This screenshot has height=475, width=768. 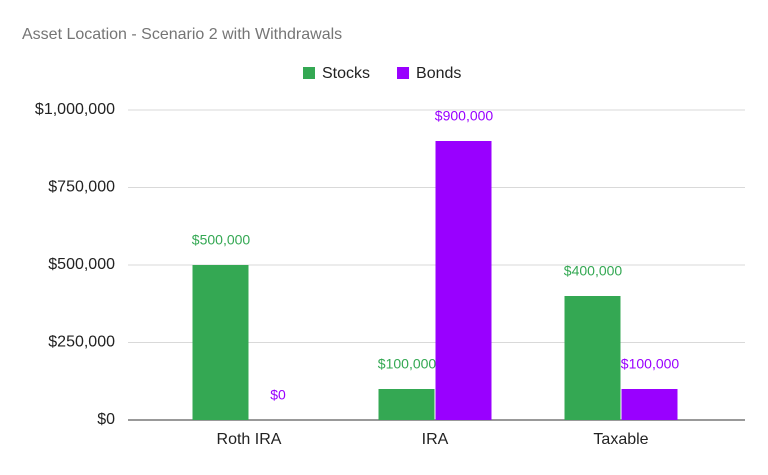 What do you see at coordinates (221, 240) in the screenshot?
I see `value-label: $500,000` at bounding box center [221, 240].